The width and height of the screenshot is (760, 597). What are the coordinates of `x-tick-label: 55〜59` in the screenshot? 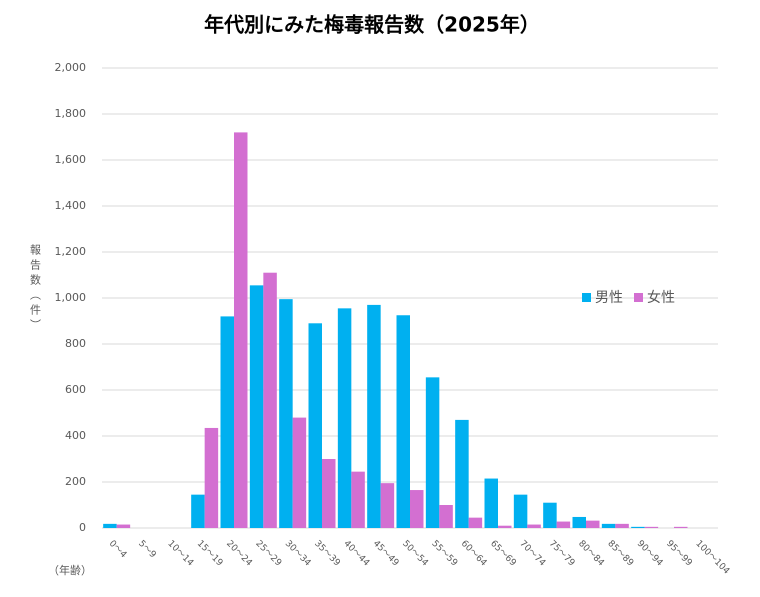 It's located at (444, 554).